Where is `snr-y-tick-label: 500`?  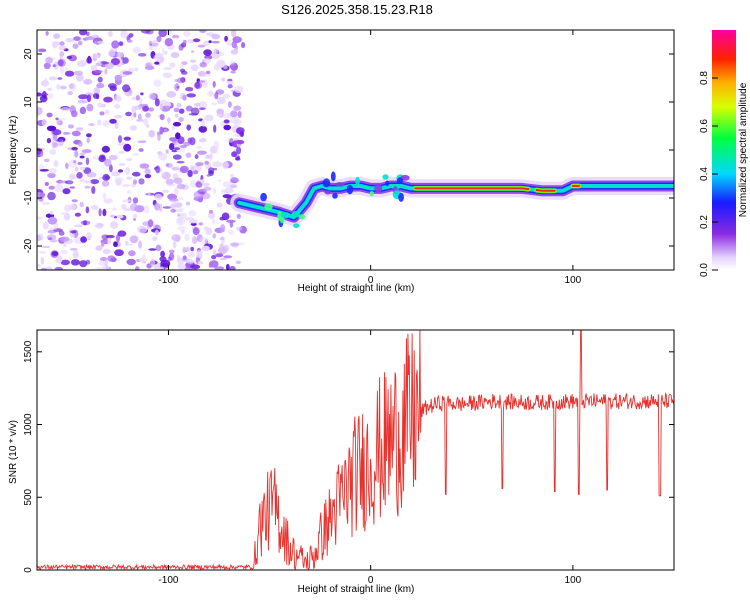
snr-y-tick-label: 500 is located at coordinates (28, 496).